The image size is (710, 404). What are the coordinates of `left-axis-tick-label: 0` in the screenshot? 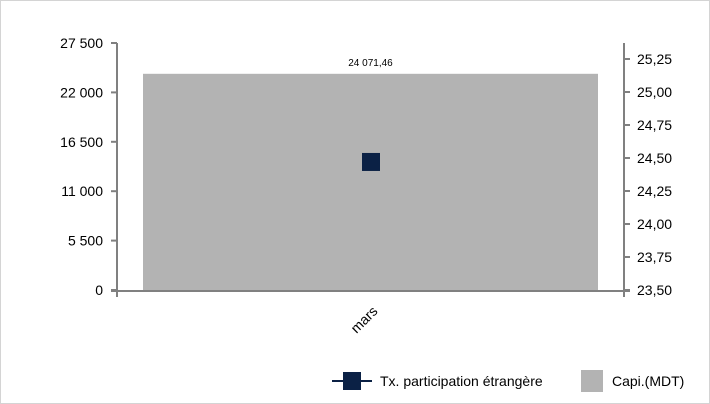 It's located at (99, 290).